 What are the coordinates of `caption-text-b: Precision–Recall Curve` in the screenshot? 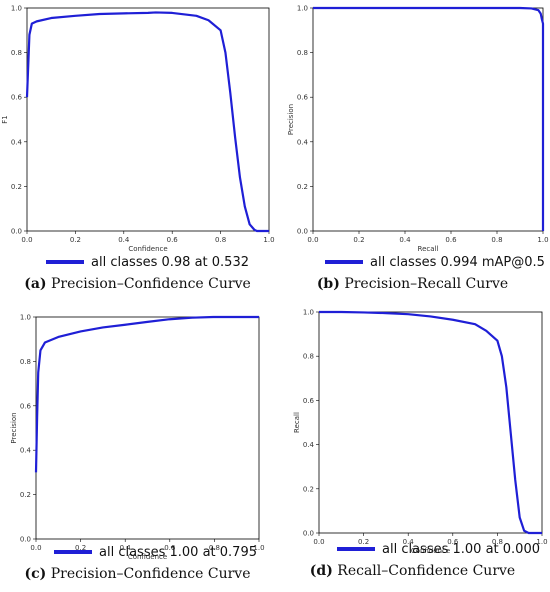 It's located at (426, 284).